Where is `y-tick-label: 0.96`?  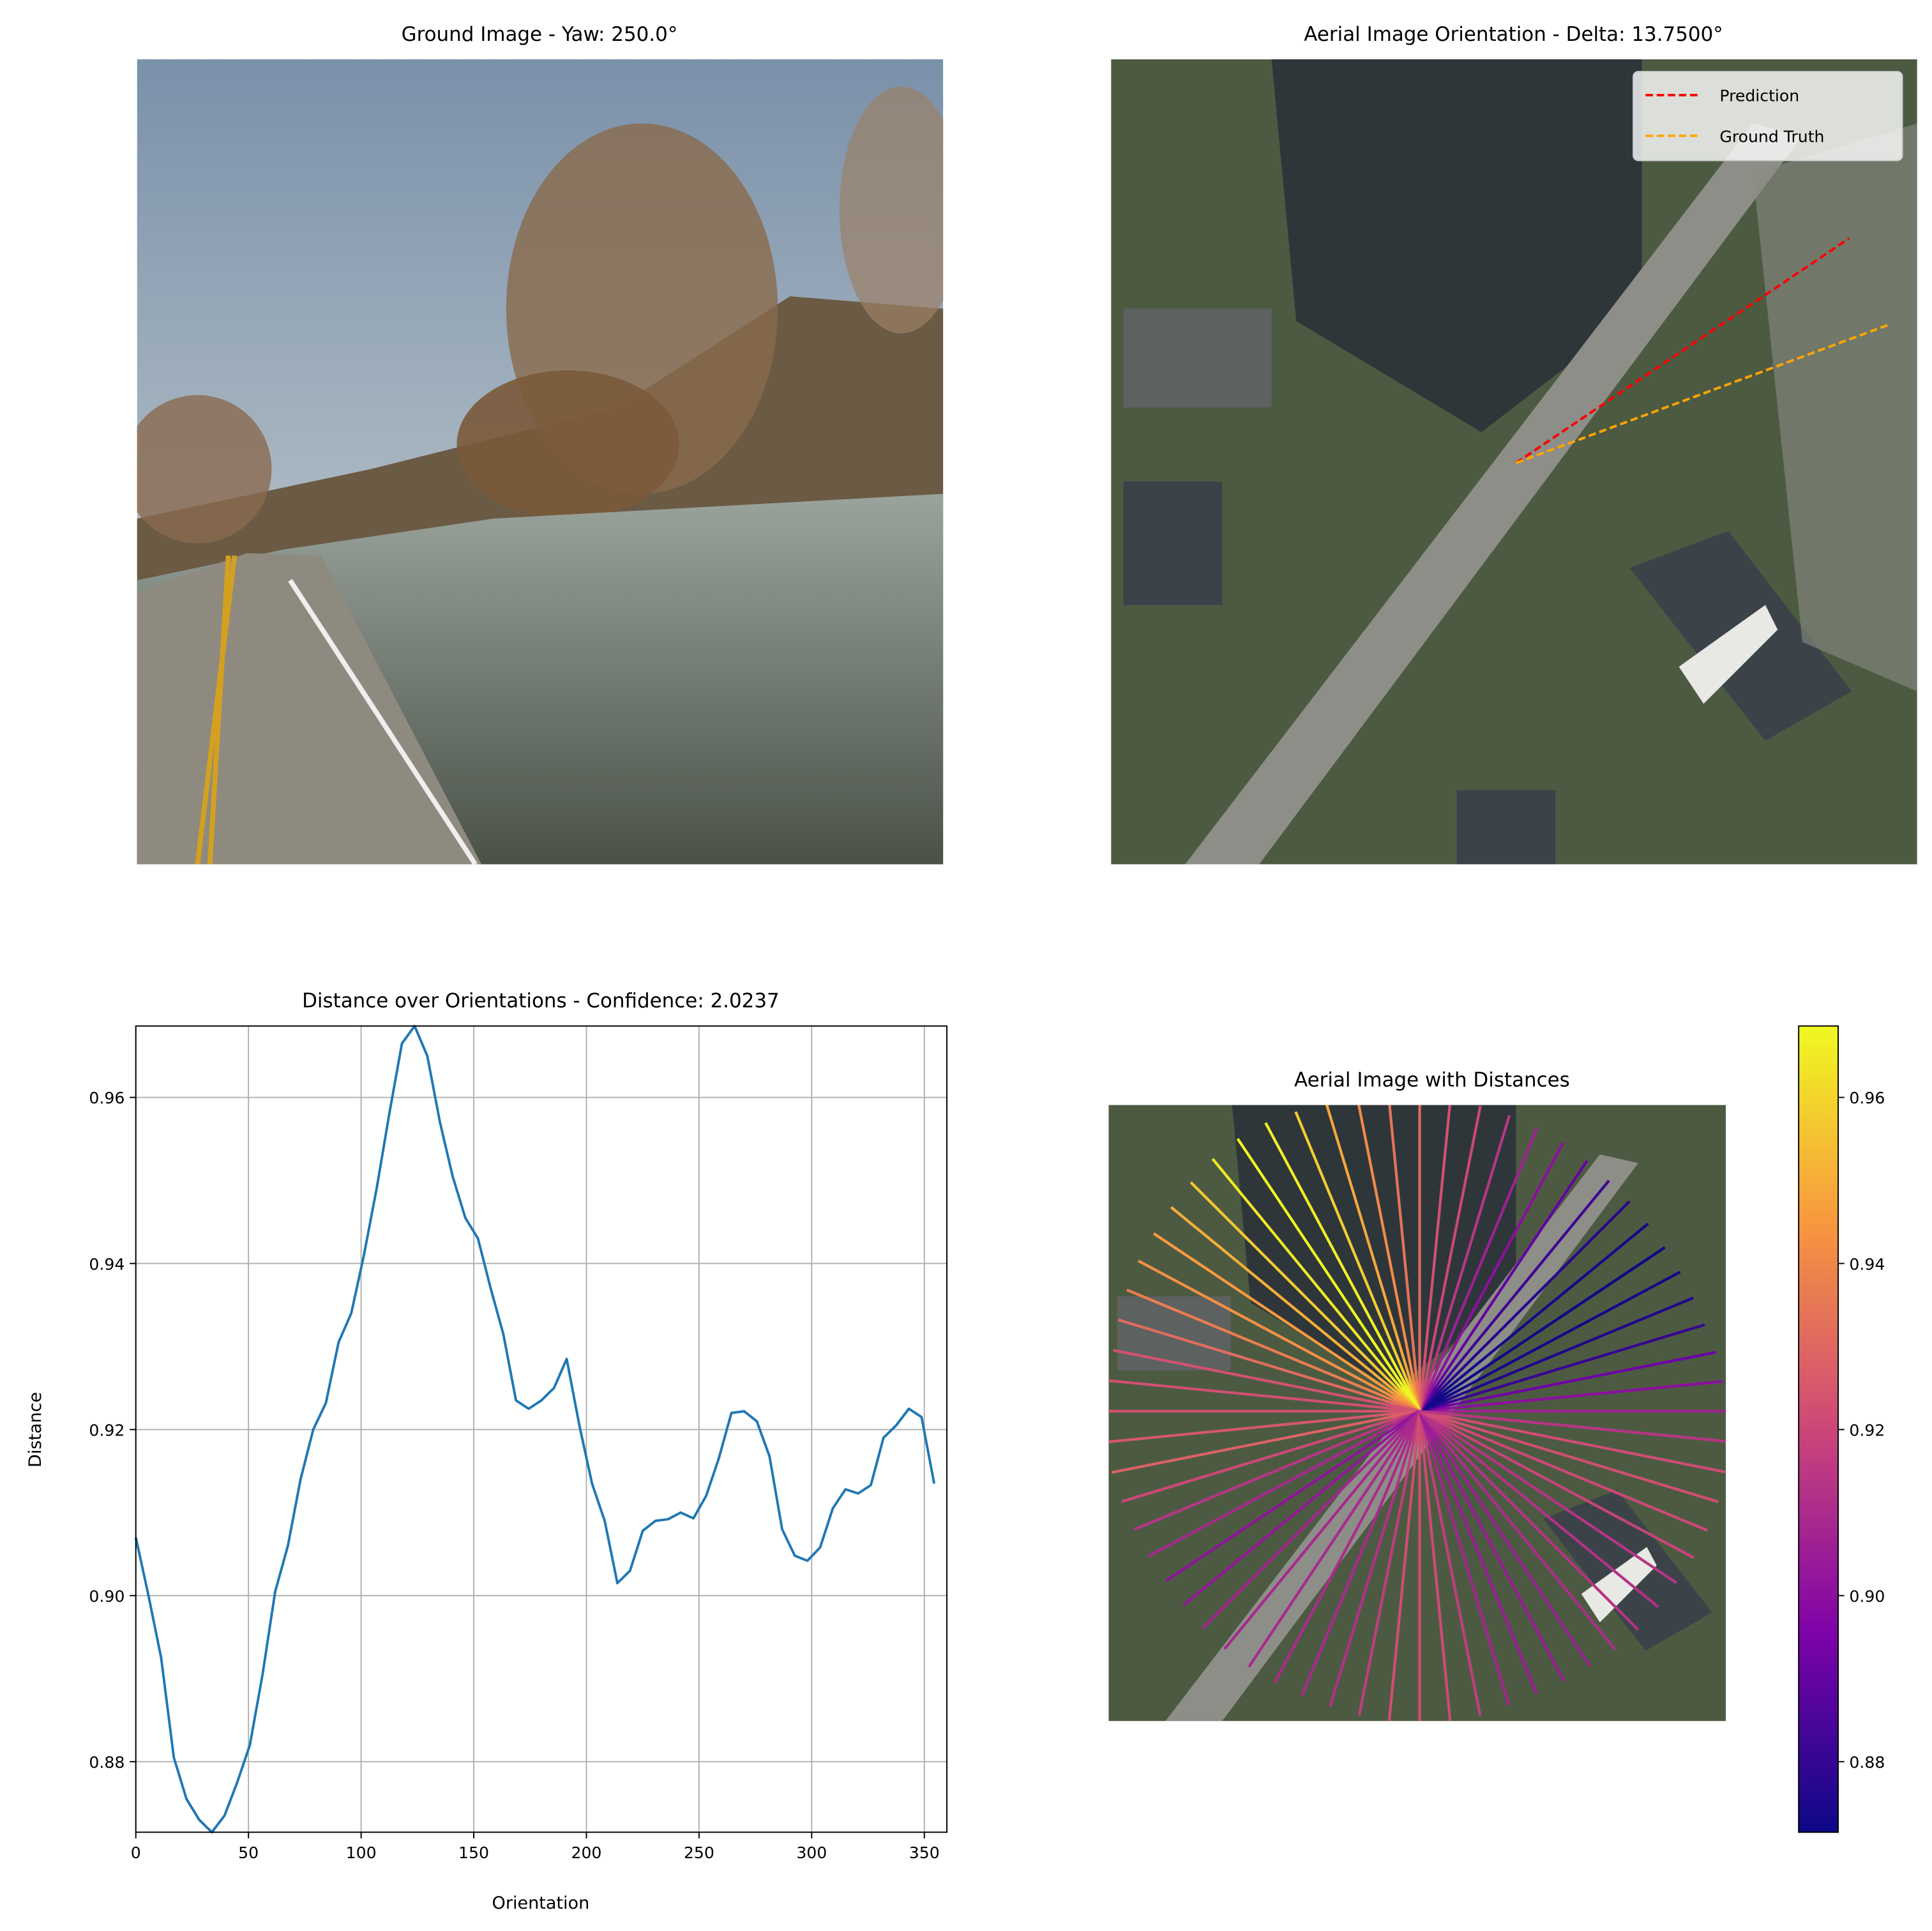 y-tick-label: 0.96 is located at coordinates (107, 1098).